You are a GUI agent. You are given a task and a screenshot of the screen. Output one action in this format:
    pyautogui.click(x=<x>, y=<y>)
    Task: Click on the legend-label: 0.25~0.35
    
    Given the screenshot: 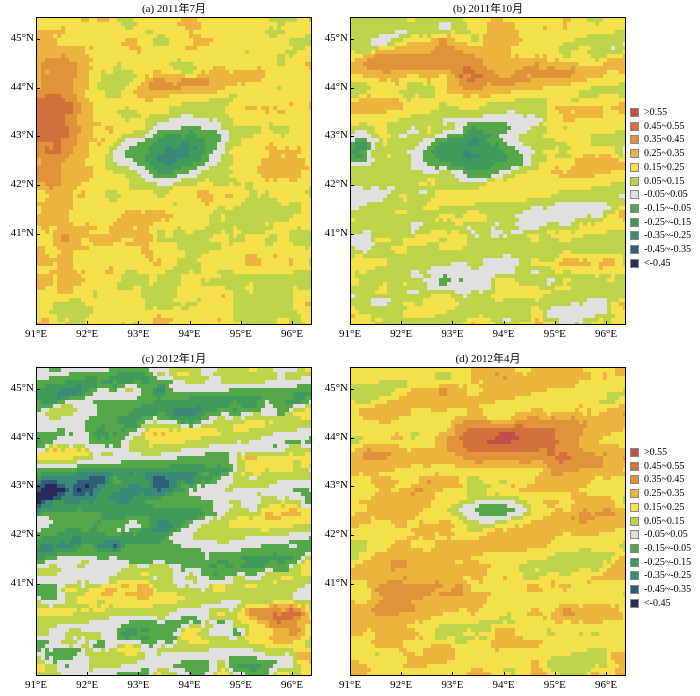 What is the action you would take?
    pyautogui.click(x=664, y=494)
    